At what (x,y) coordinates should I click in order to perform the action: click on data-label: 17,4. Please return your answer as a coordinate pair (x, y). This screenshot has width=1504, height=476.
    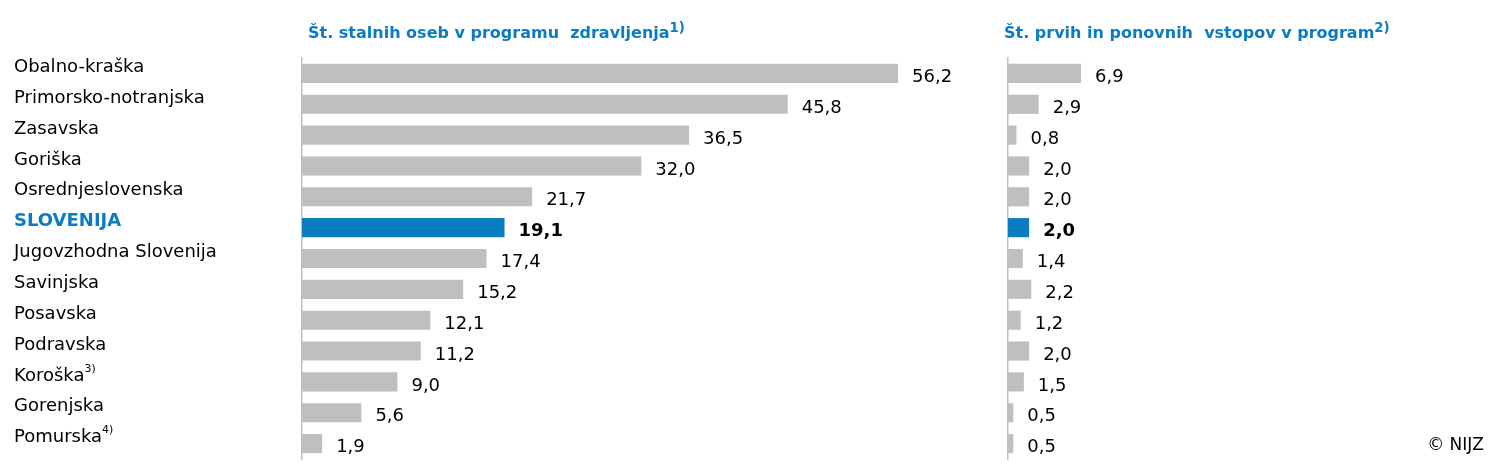
    Looking at the image, I should click on (520, 261).